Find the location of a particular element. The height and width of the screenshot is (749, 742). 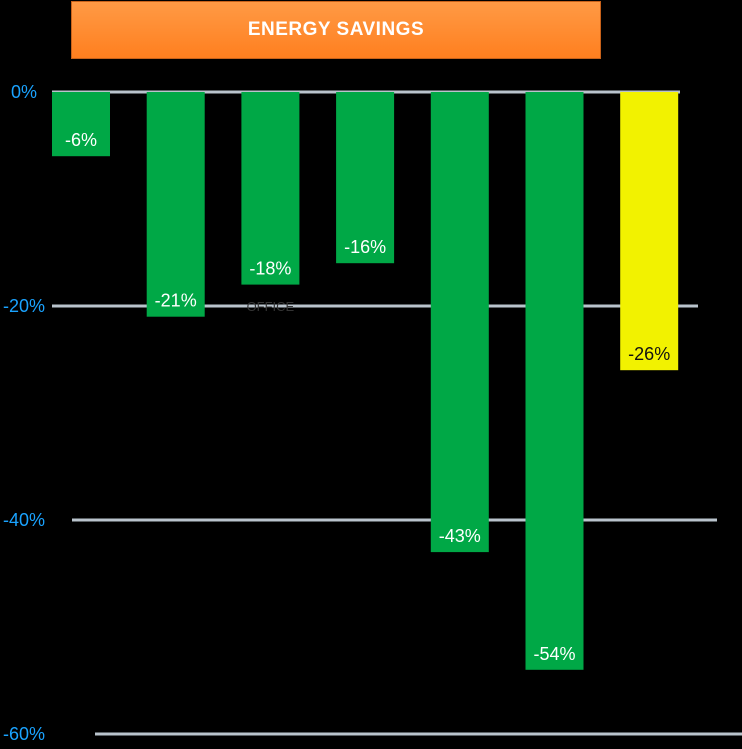

y-tick-label: -20% is located at coordinates (24, 306).